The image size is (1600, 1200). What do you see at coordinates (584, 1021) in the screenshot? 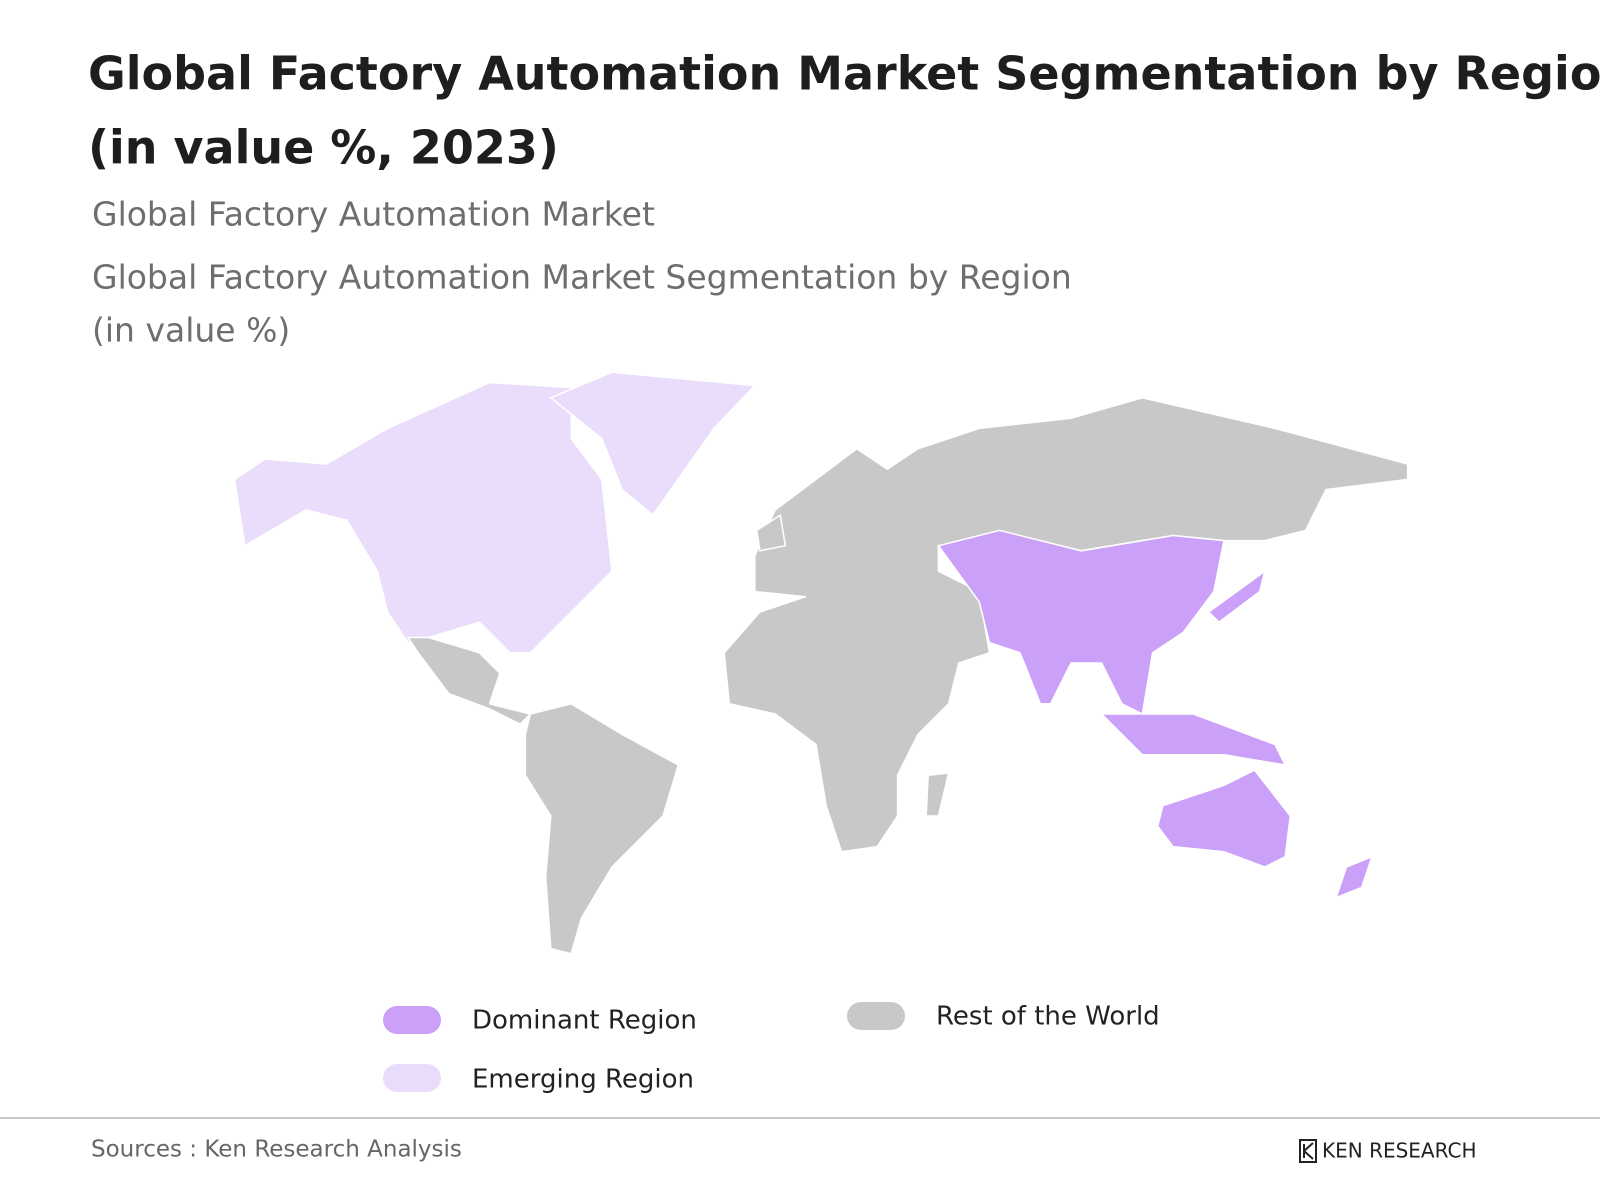
I see `legend-label: Dominant Region` at bounding box center [584, 1021].